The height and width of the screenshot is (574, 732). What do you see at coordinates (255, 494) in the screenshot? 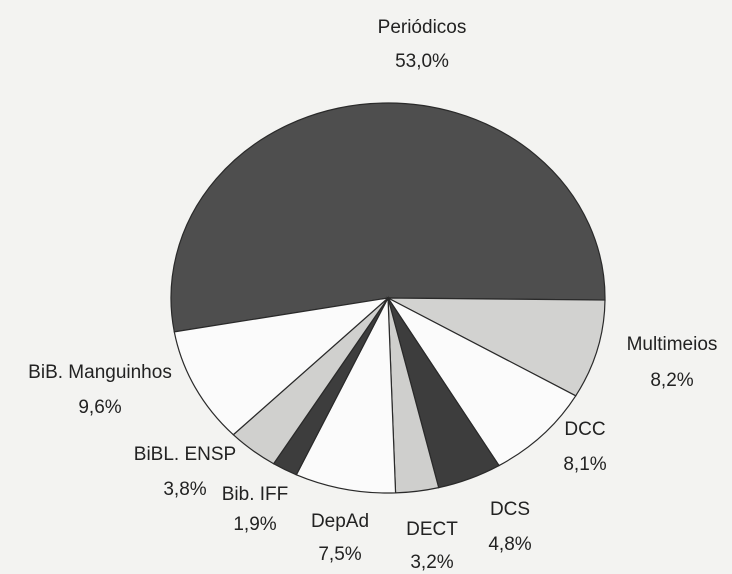
I see `slice-label: Bib. IFF` at bounding box center [255, 494].